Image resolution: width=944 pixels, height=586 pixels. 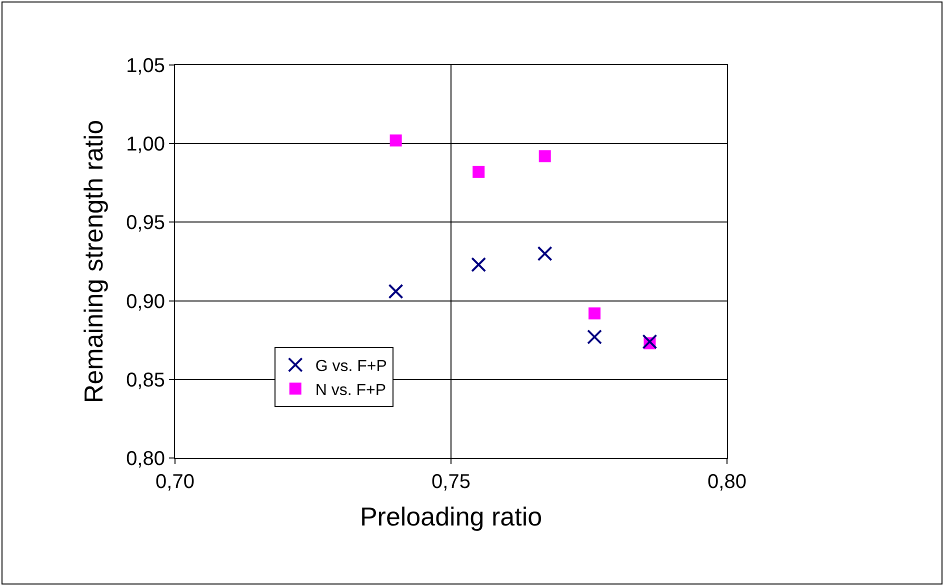 I want to click on y-tick-label: 0,90, so click(x=145, y=301).